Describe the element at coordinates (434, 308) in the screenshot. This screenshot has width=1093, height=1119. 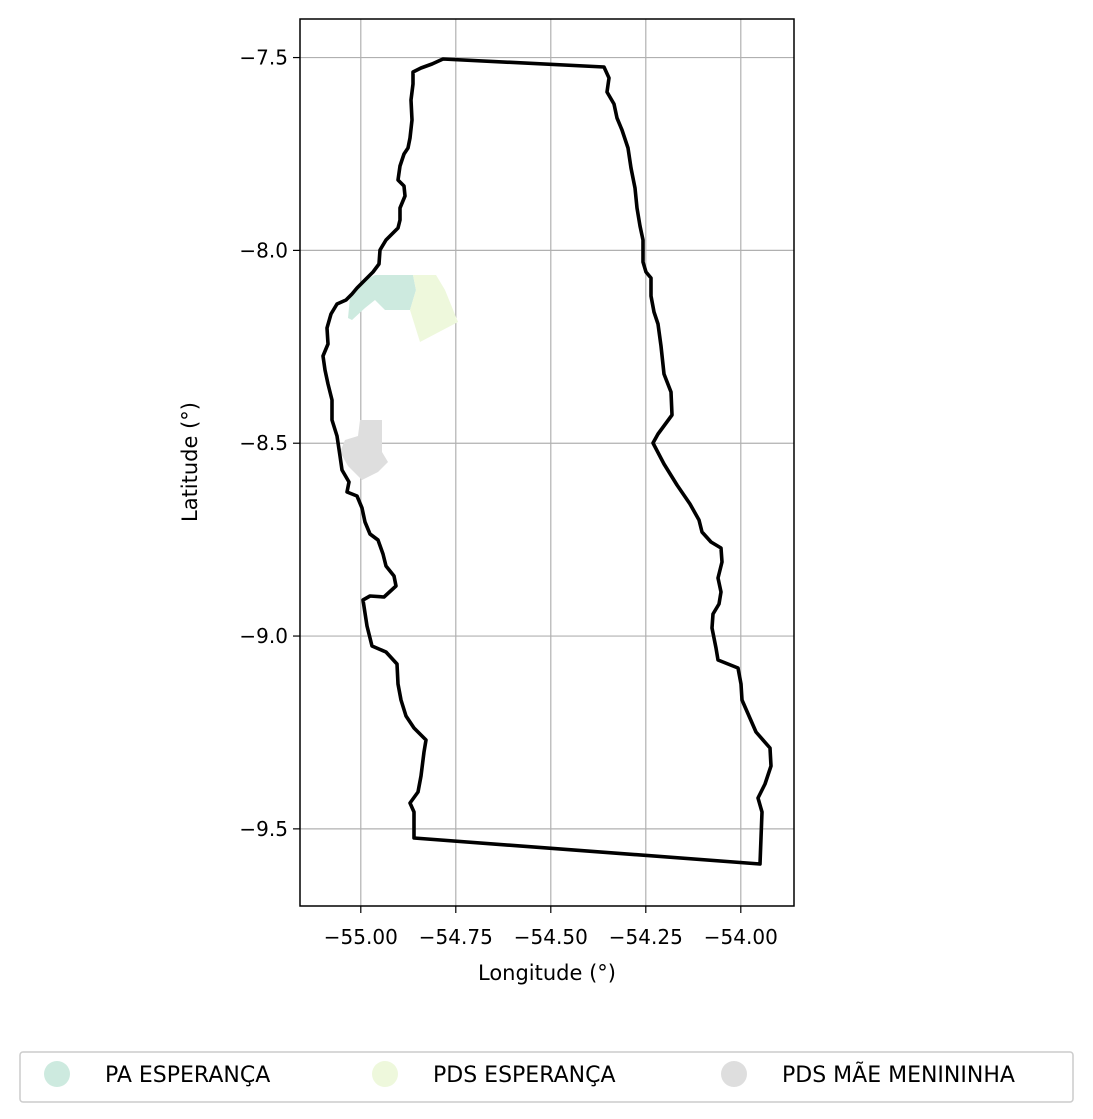
I see `pds-esperanca-area` at that location.